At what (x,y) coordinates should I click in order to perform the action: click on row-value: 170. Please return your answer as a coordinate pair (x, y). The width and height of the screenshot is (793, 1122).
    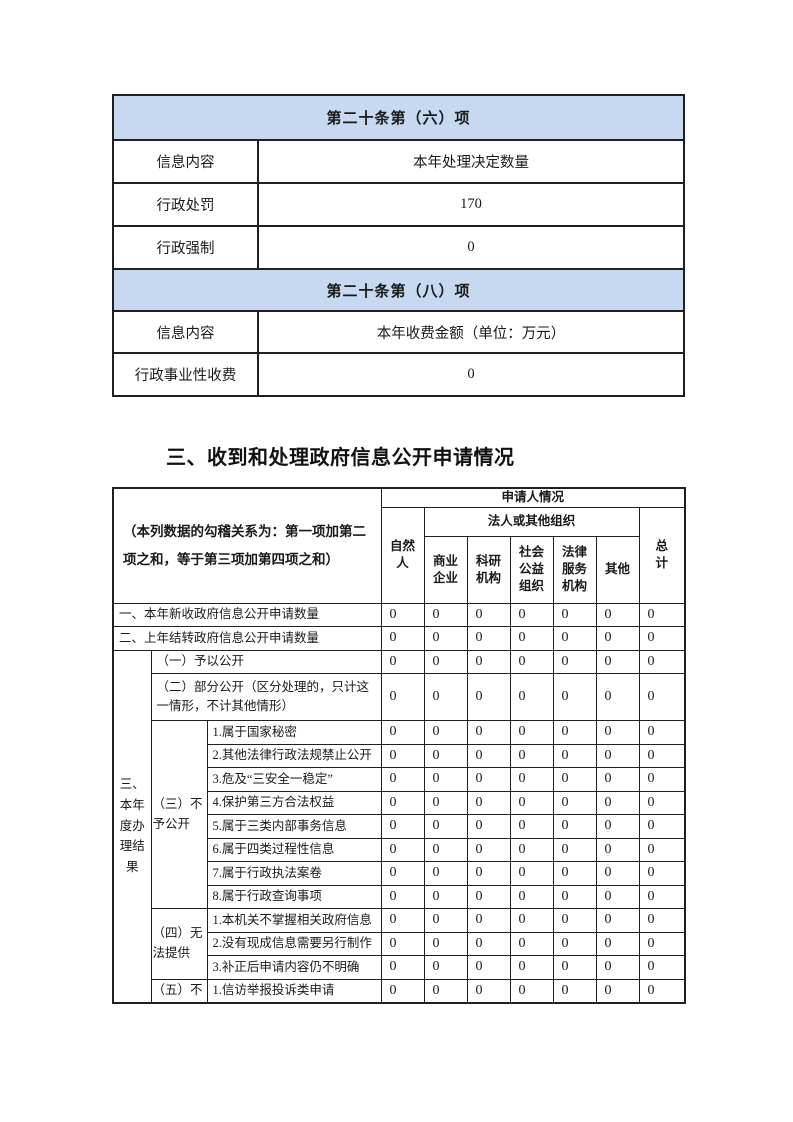
    Looking at the image, I should click on (471, 204).